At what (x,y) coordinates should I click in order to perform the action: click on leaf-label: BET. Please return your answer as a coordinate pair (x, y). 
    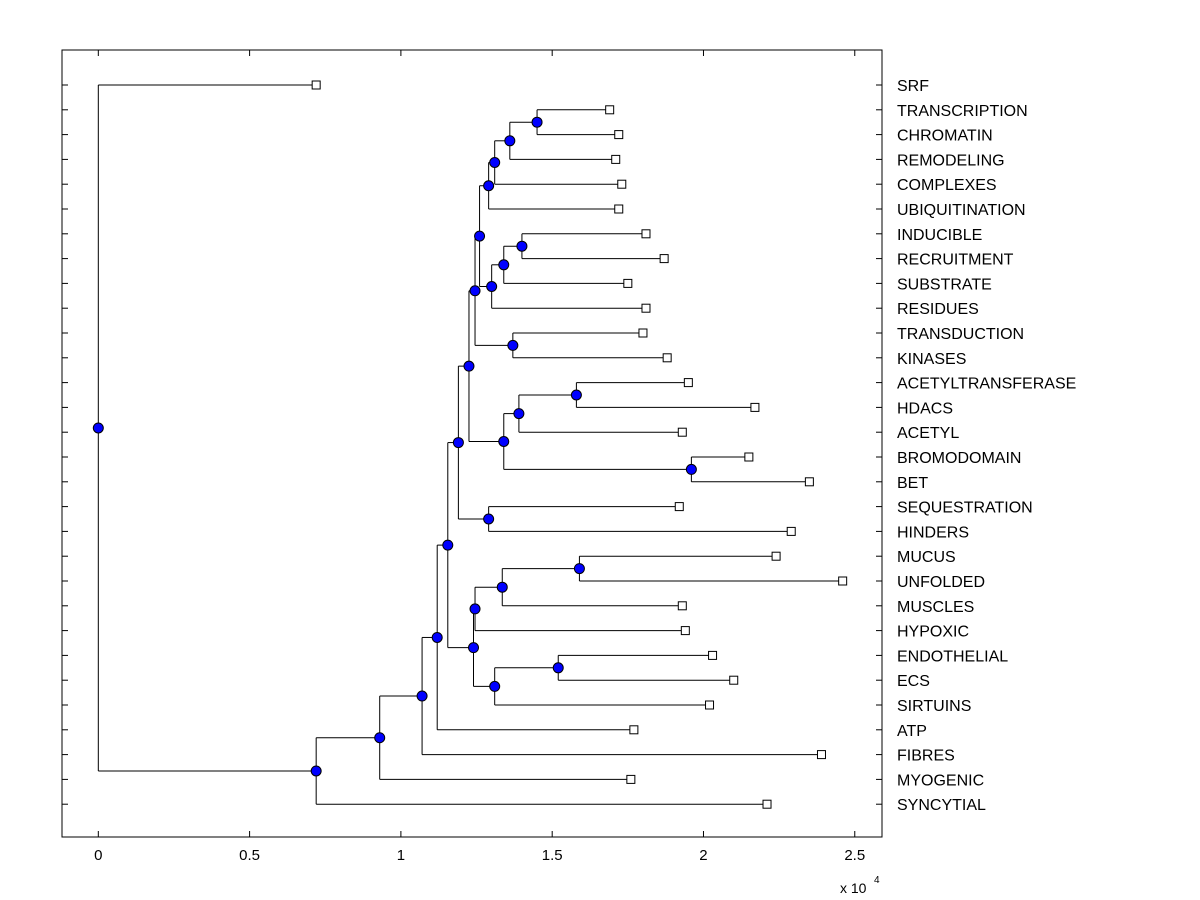
    Looking at the image, I should click on (912, 483).